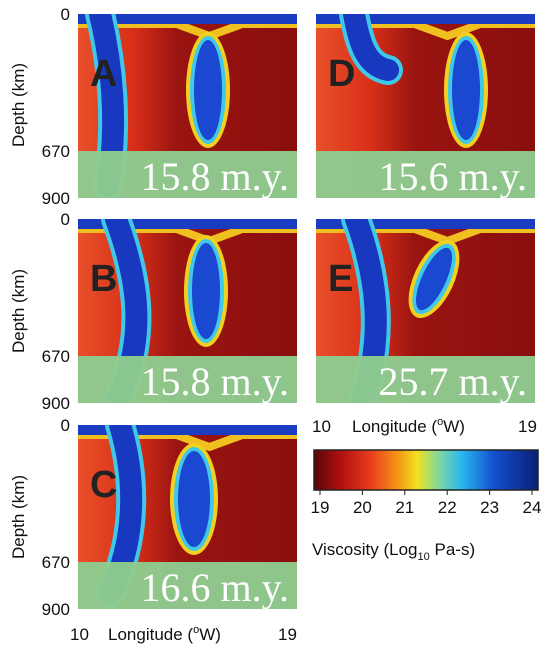  Describe the element at coordinates (447, 507) in the screenshot. I see `colorbar-tick-label: 22` at that location.